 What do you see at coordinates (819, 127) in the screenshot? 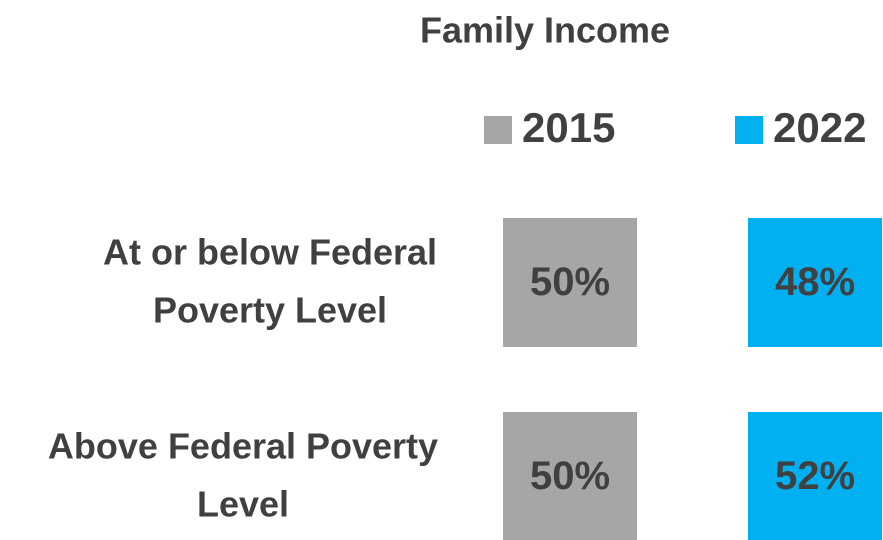
I see `legend-label: 2022` at bounding box center [819, 127].